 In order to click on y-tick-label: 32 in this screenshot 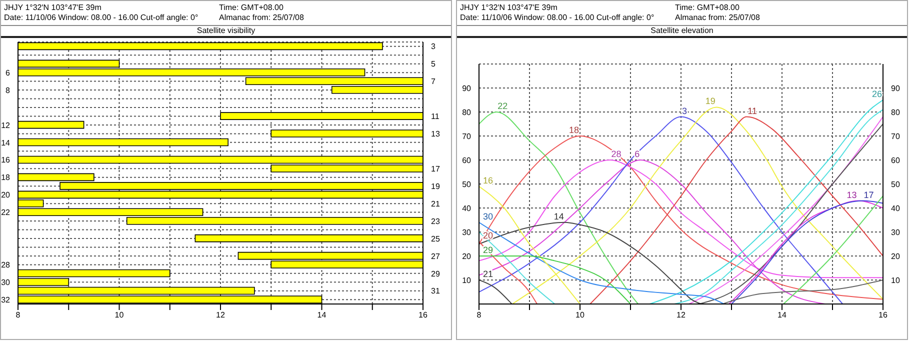, I will do `click(6, 299)`.